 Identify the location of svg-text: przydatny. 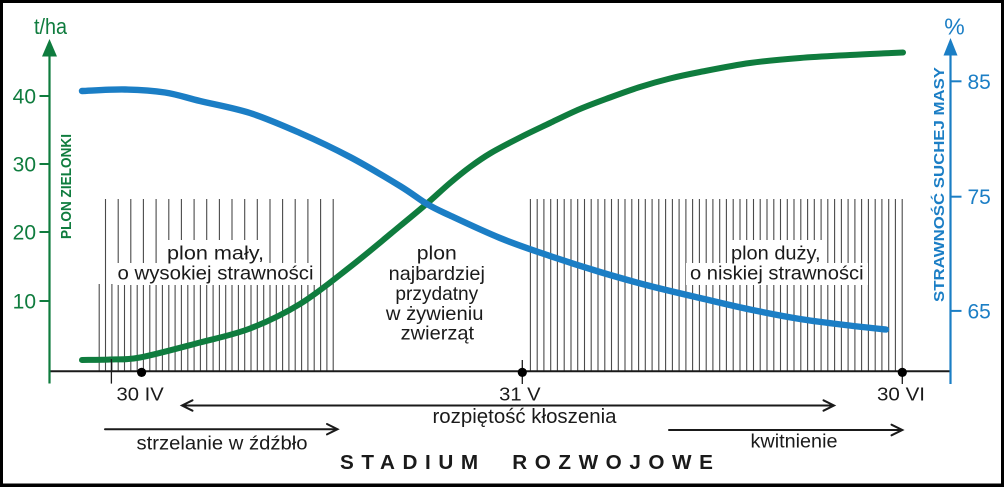
(436, 294).